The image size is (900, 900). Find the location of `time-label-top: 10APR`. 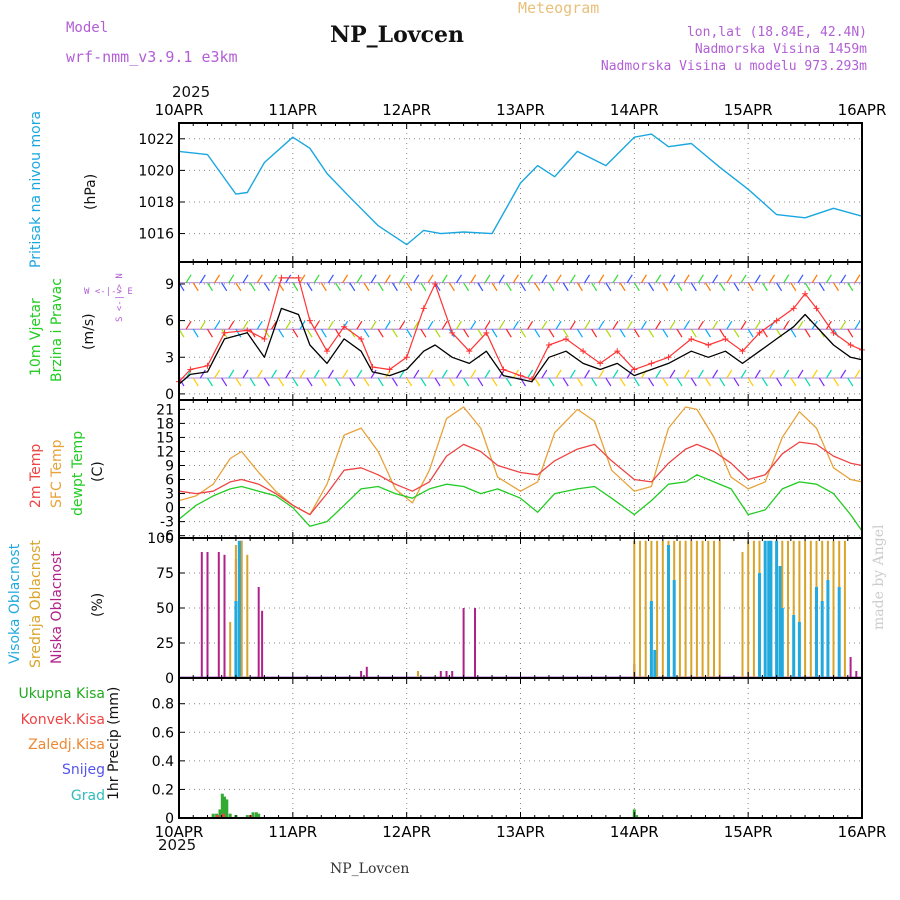

time-label-top: 10APR is located at coordinates (179, 110).